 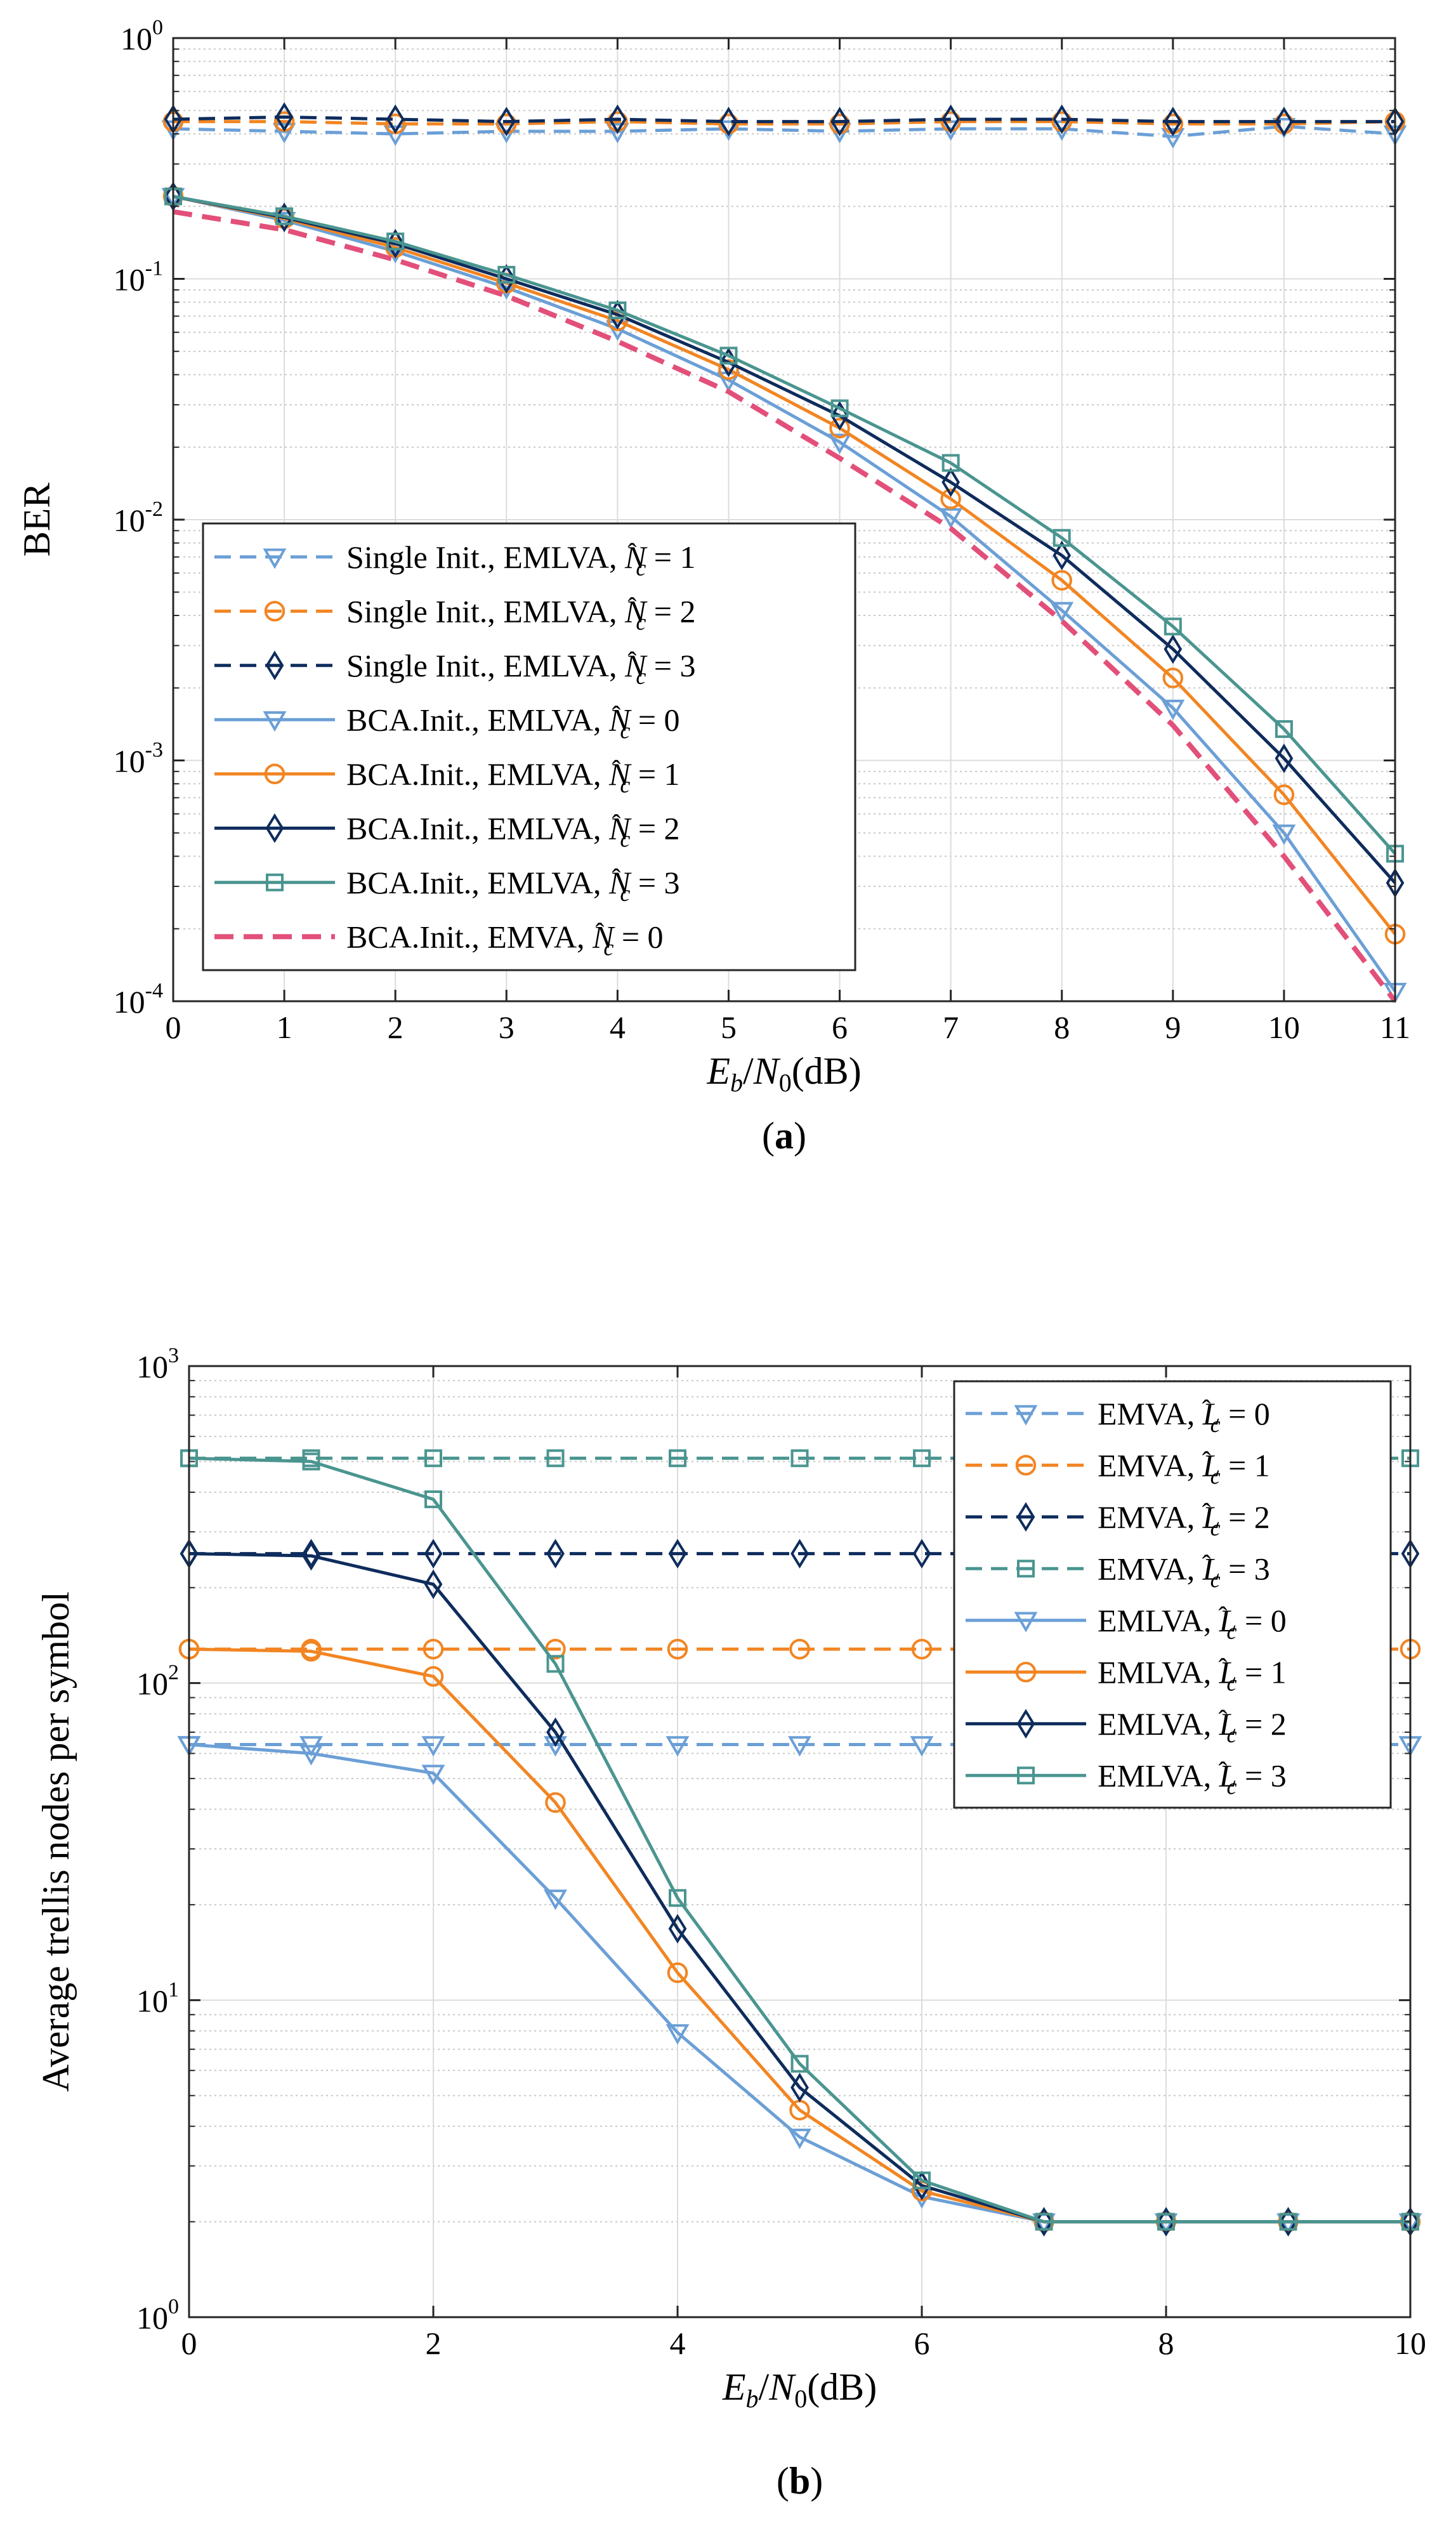 I want to click on legend-item-4: BCA.Init., EMLVA, N̂c = 0, so click(x=447, y=722).